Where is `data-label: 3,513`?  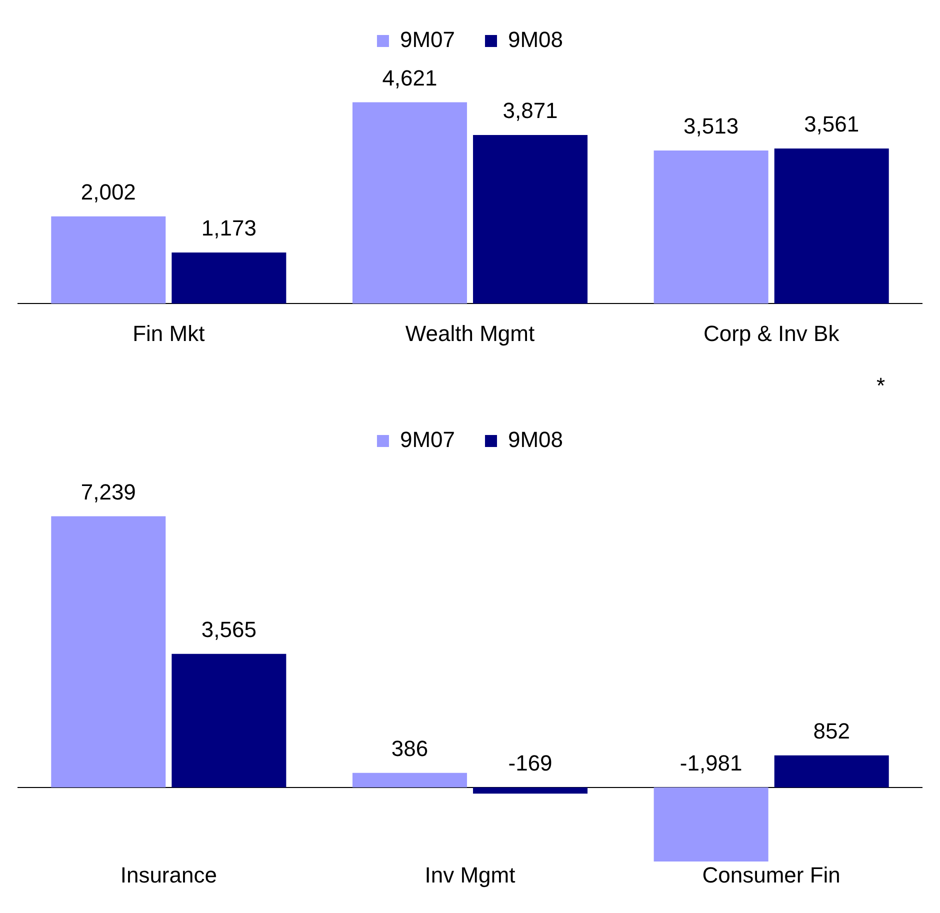
data-label: 3,513 is located at coordinates (711, 126).